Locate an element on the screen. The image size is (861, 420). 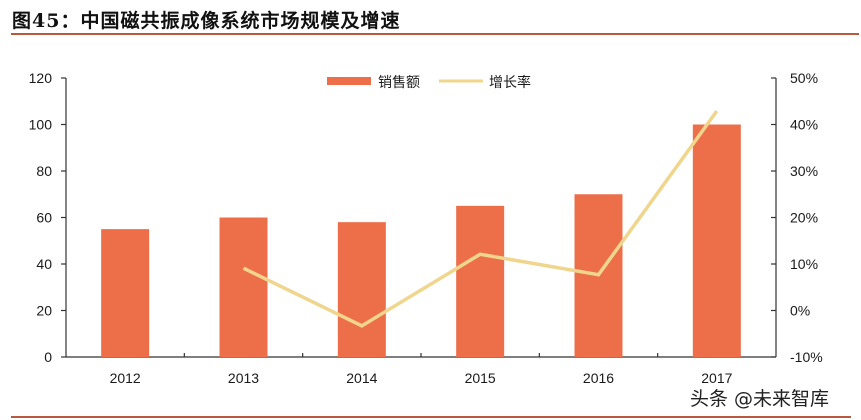
x-tick-label: 2015 is located at coordinates (480, 378).